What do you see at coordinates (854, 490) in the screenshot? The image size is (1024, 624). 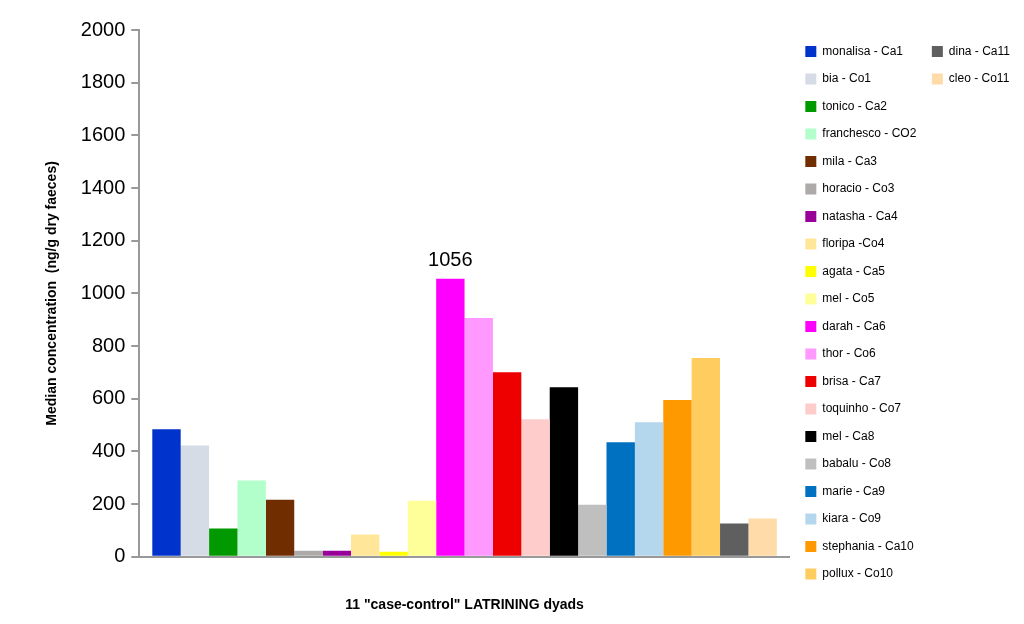 I see `legend-label: marie - Ca9` at bounding box center [854, 490].